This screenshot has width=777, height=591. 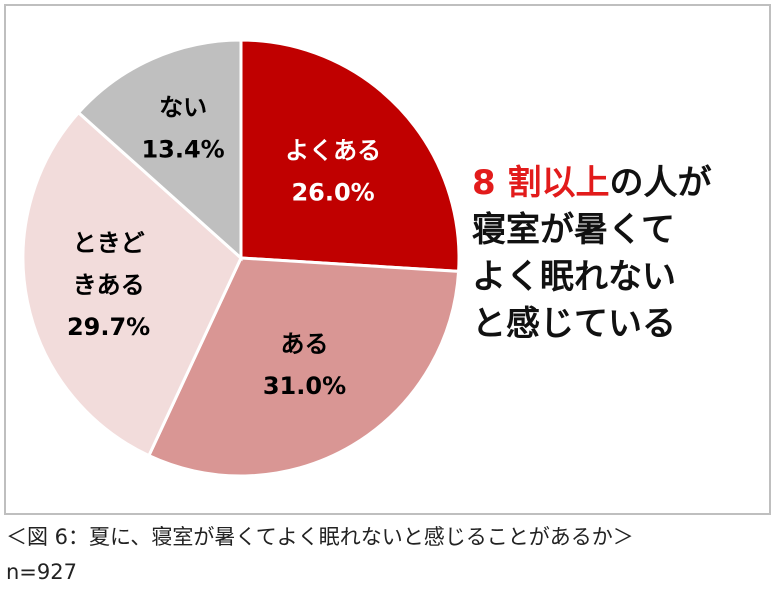 I want to click on headline-line-1: 8 割以上の人が, so click(x=622, y=183).